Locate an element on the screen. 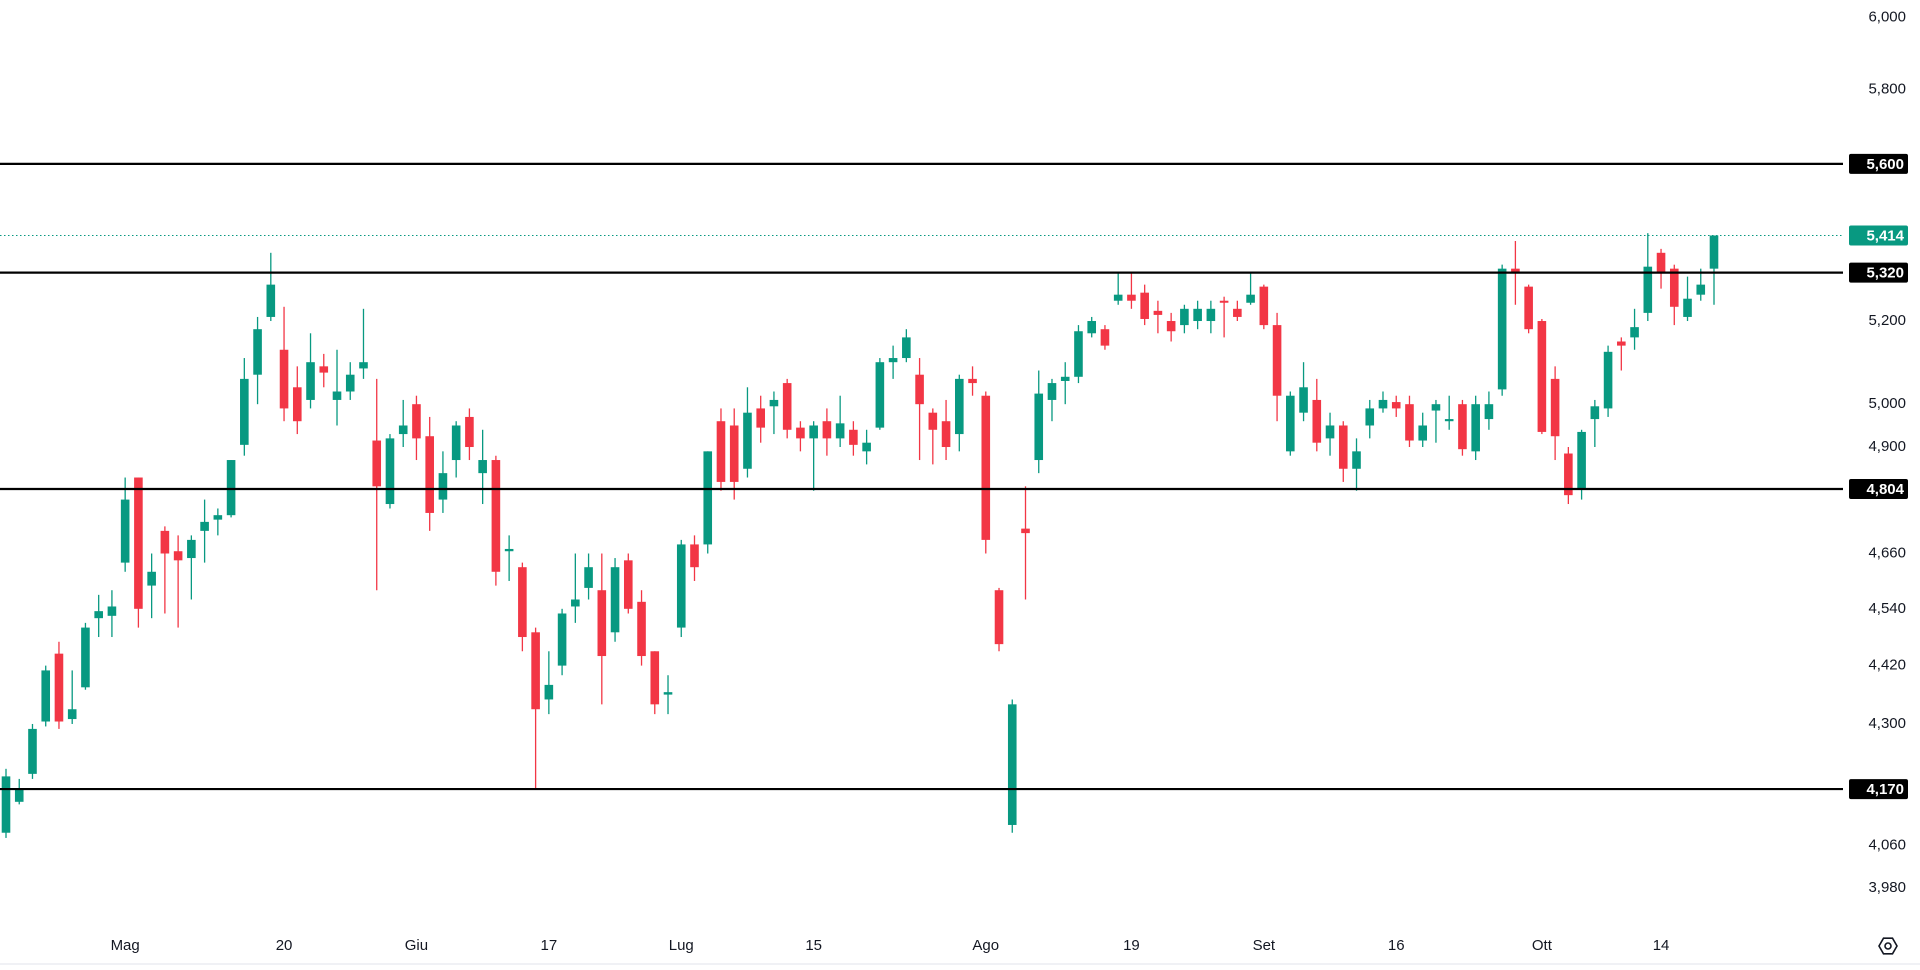 The width and height of the screenshot is (1920, 970). y-tick-label: 3,980 is located at coordinates (1887, 887).